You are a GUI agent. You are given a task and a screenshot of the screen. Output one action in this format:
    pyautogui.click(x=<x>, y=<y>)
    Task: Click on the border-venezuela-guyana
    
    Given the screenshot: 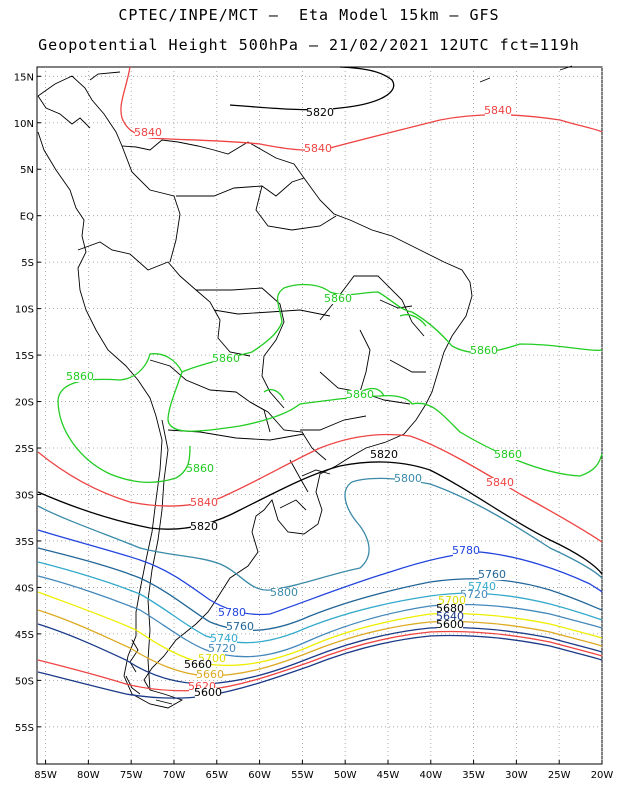 What is the action you would take?
    pyautogui.click(x=256, y=204)
    